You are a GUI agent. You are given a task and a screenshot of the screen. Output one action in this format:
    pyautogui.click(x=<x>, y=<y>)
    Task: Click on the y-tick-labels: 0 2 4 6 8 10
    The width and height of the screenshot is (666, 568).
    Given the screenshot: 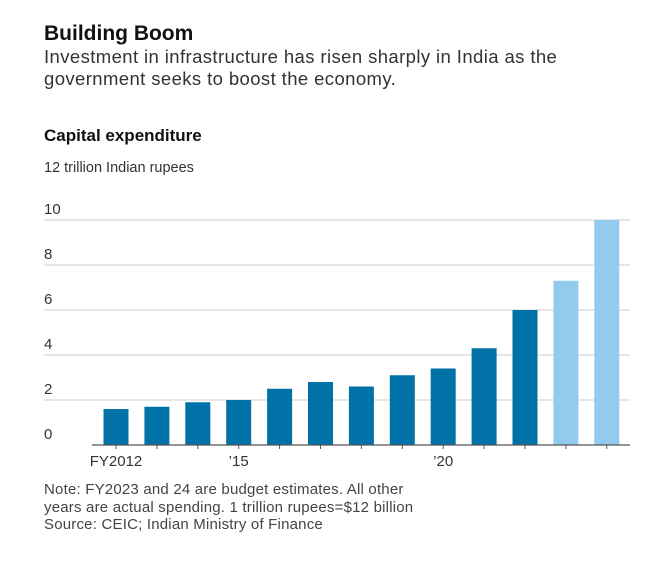 What is the action you would take?
    pyautogui.click(x=52, y=322)
    